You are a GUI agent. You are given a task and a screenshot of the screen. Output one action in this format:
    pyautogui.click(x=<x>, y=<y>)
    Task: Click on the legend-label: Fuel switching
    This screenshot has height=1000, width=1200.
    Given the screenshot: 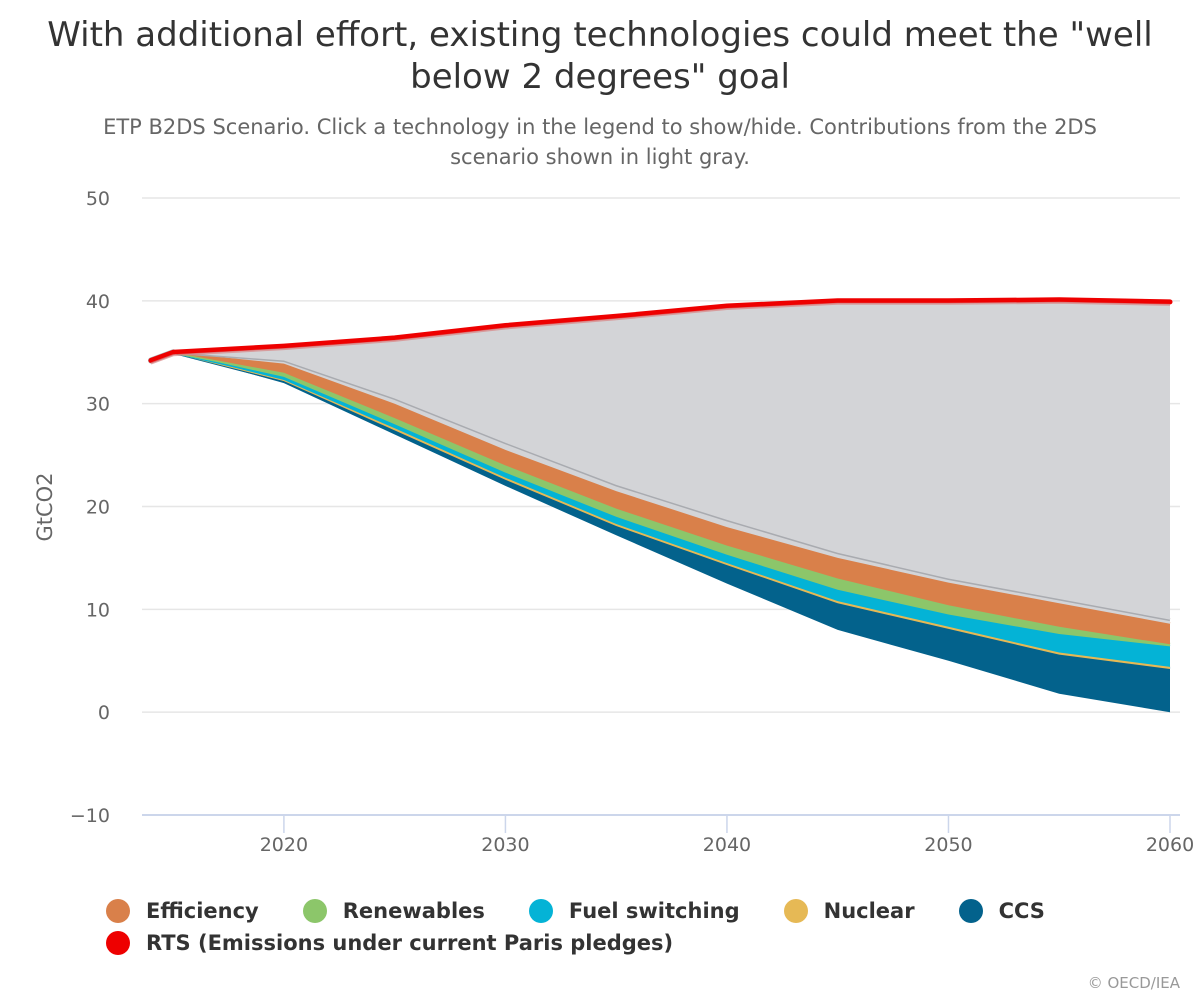 What is the action you would take?
    pyautogui.click(x=654, y=911)
    